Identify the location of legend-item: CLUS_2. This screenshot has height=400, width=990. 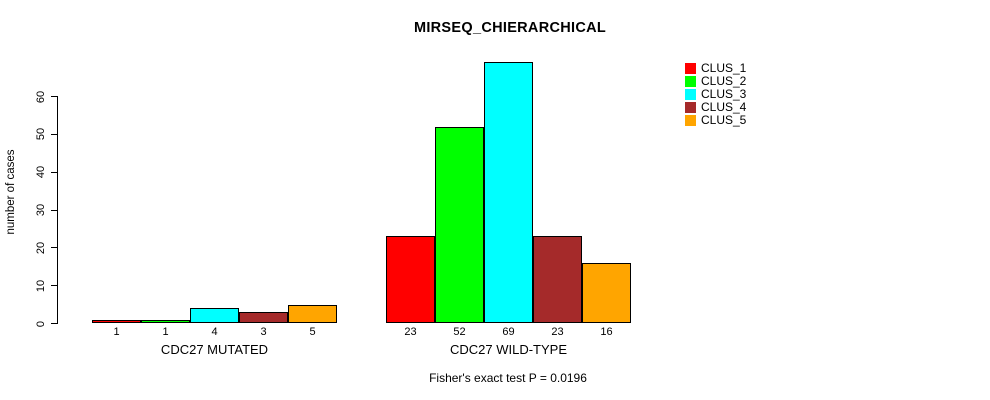
(715, 81).